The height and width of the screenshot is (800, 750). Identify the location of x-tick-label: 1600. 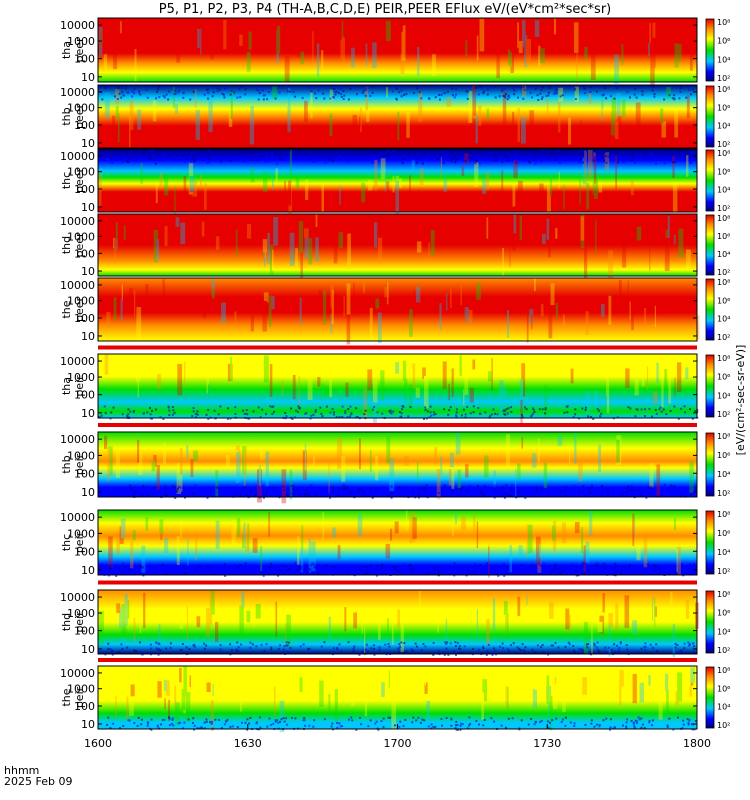
(98, 743).